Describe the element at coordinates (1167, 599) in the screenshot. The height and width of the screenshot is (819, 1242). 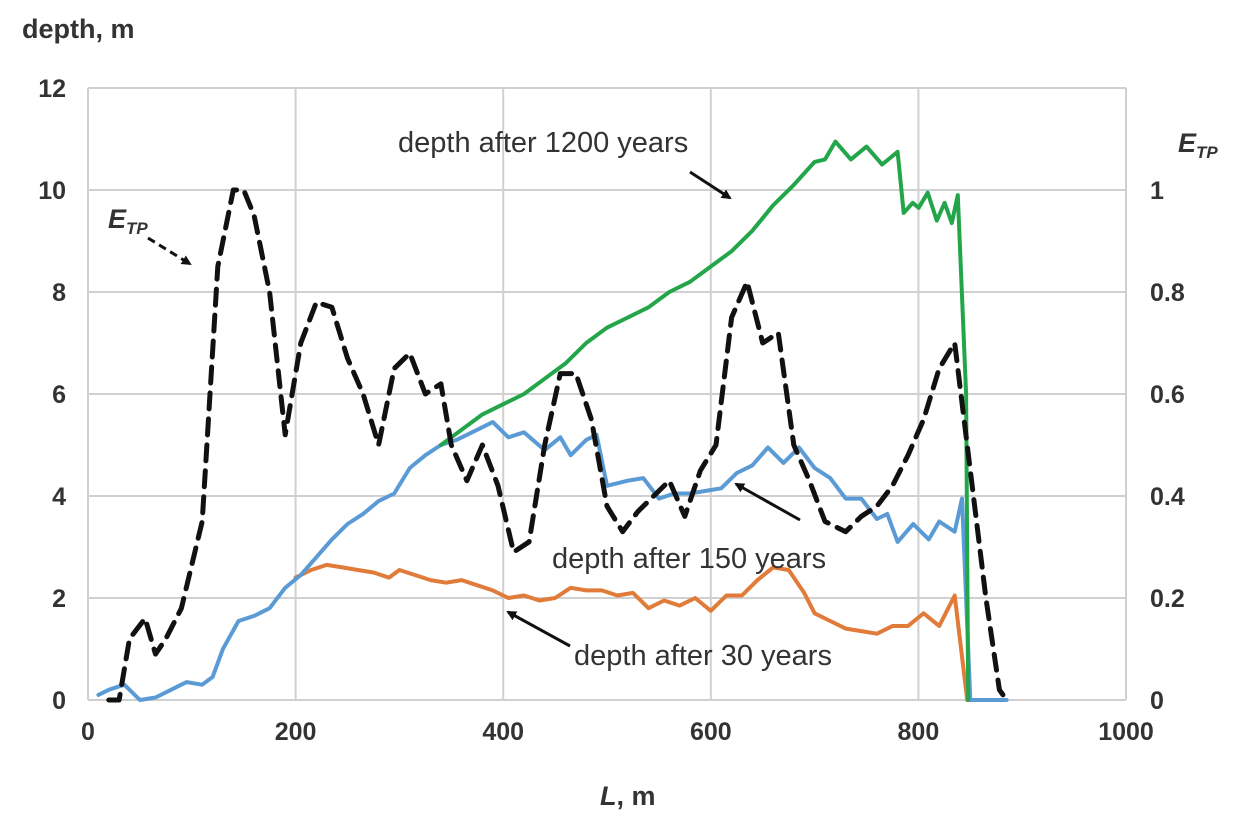
I see `y2-tick-label: 0.2` at that location.